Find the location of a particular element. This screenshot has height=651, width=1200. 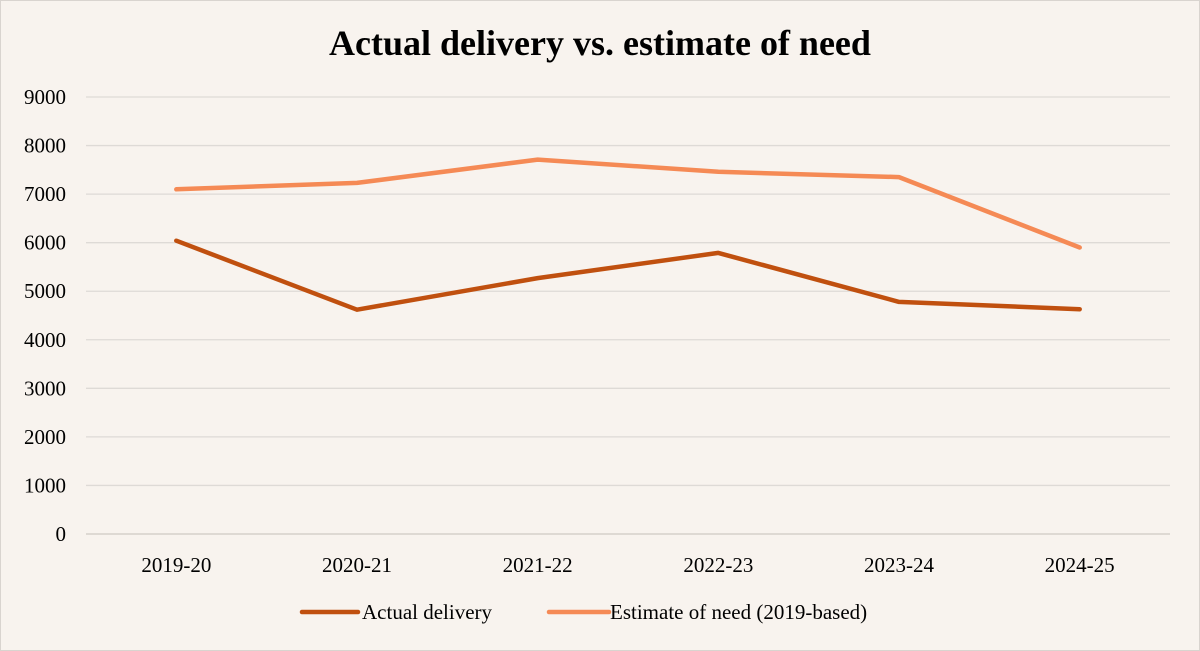

x-tick-label: 2021-22 is located at coordinates (538, 565).